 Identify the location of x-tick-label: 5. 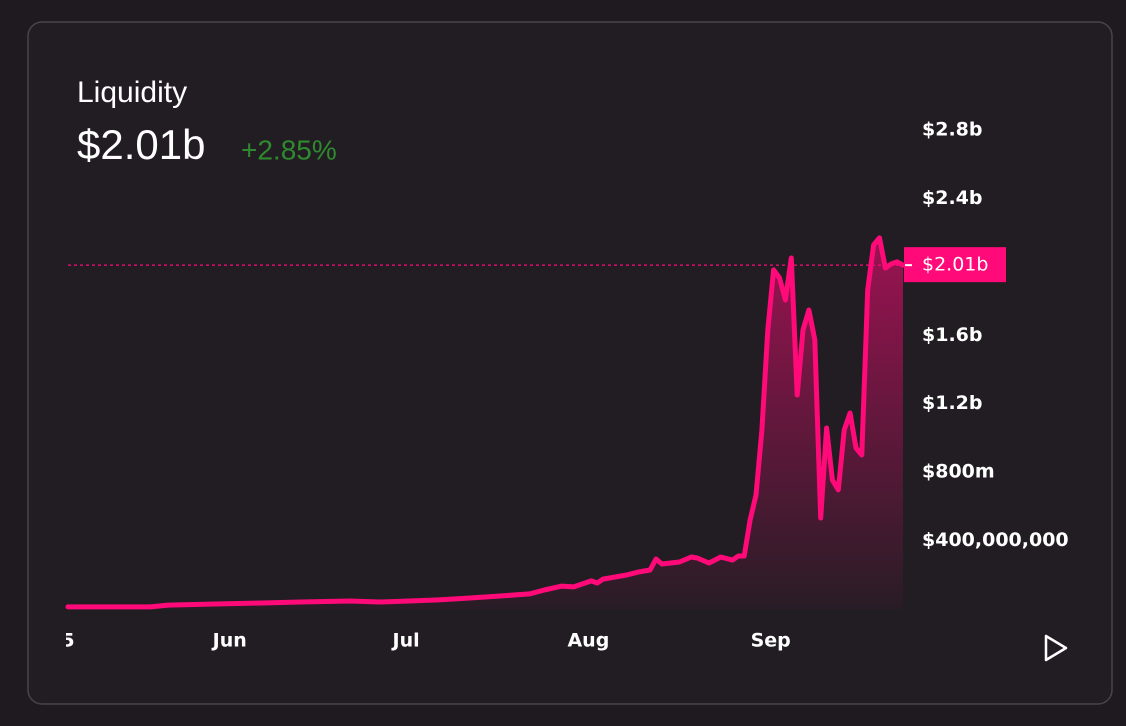
(67, 641).